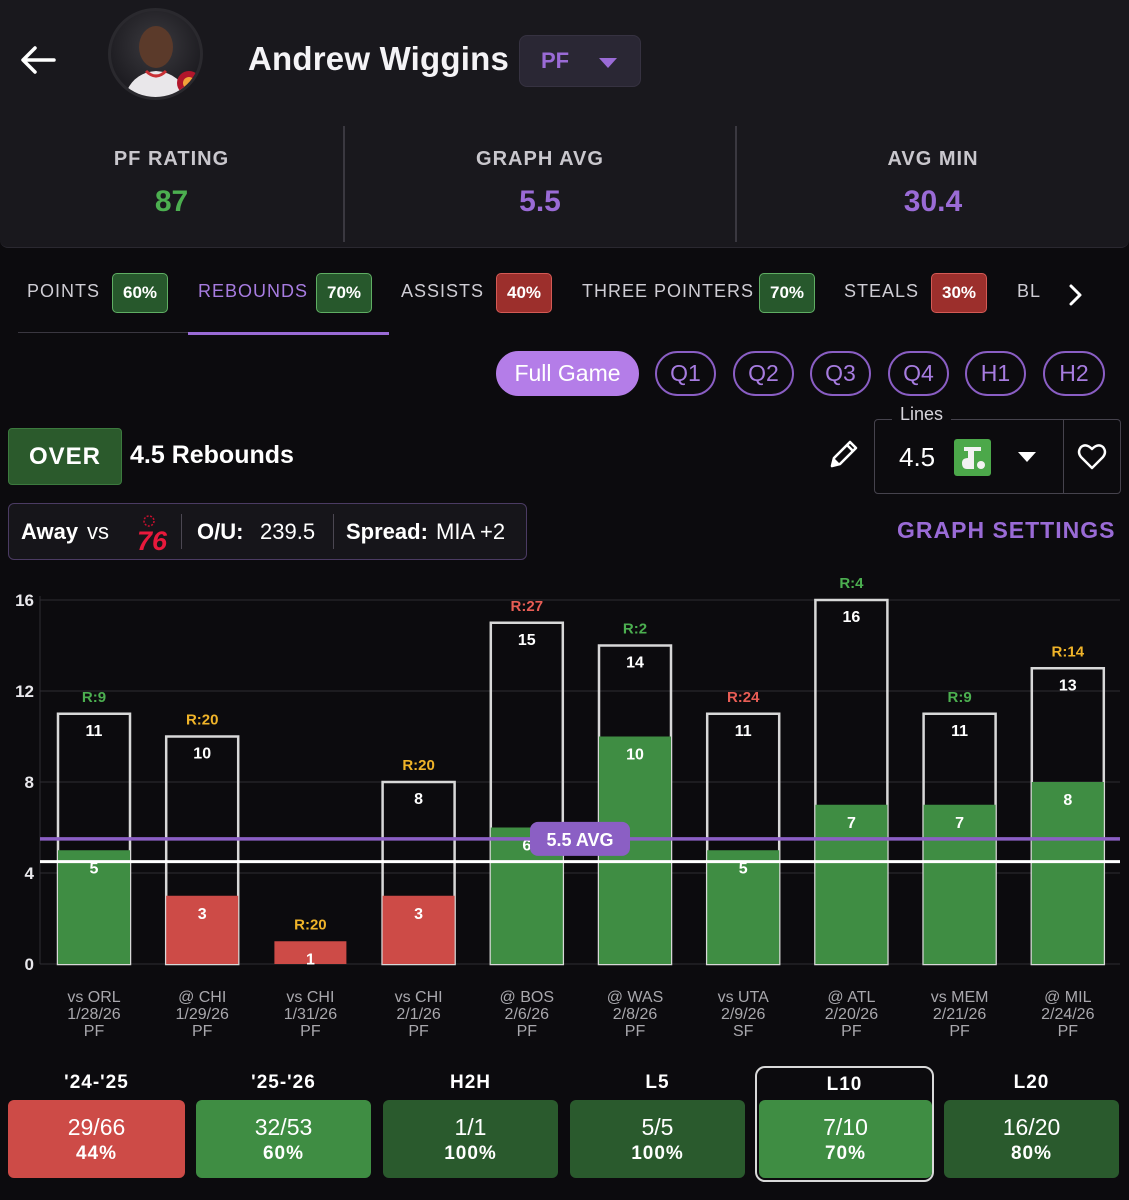 The image size is (1129, 1200). I want to click on opponent-logo-icon: 76, so click(154, 535).